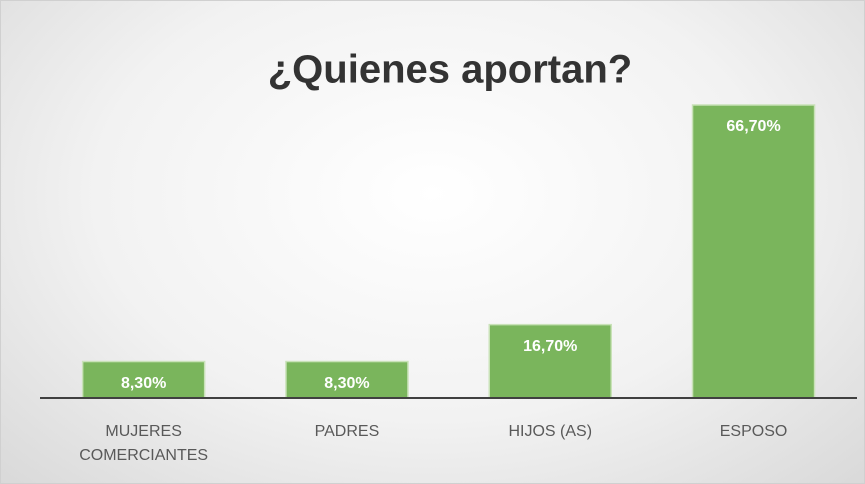  What do you see at coordinates (550, 431) in the screenshot?
I see `x-tick-label: HIJOS (AS)` at bounding box center [550, 431].